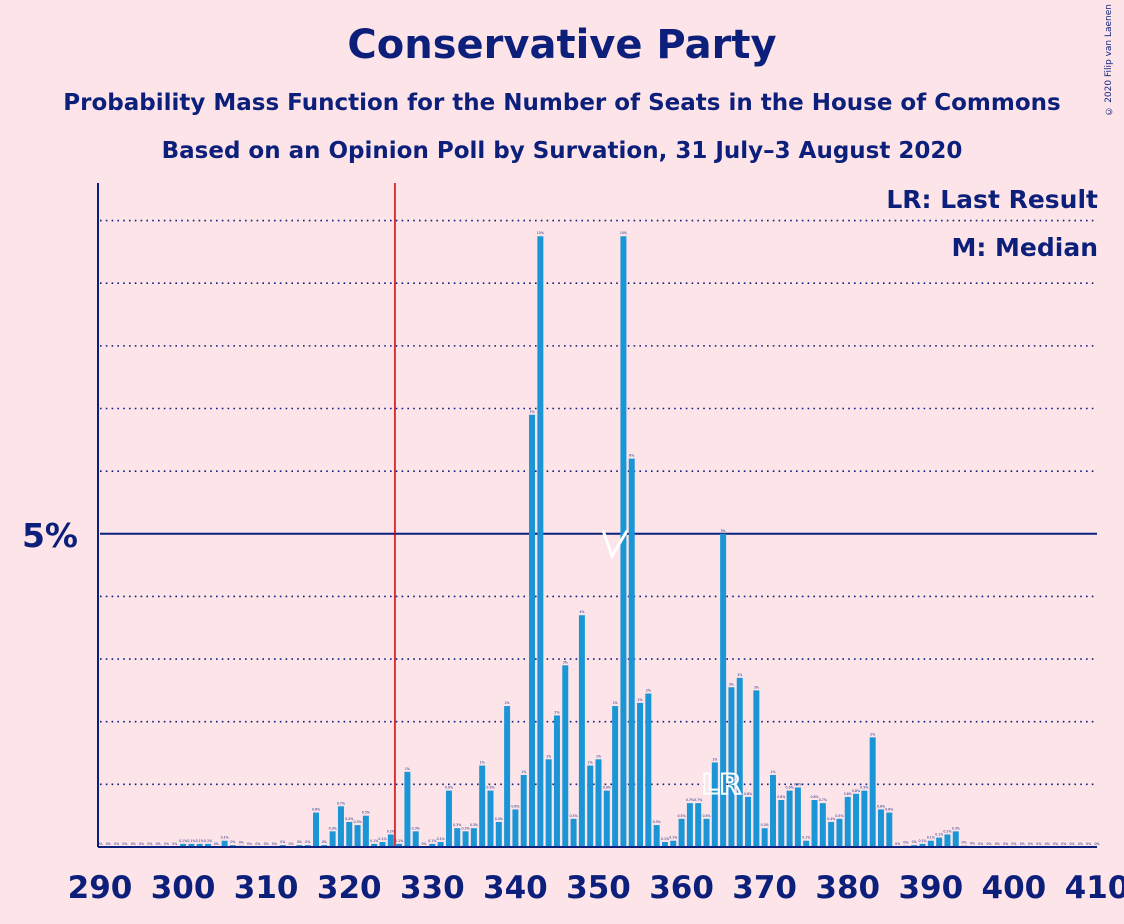 This screenshot has width=1124, height=924. Describe the element at coordinates (748, 794) in the screenshot. I see `bar-label-368: 0.8%` at that location.